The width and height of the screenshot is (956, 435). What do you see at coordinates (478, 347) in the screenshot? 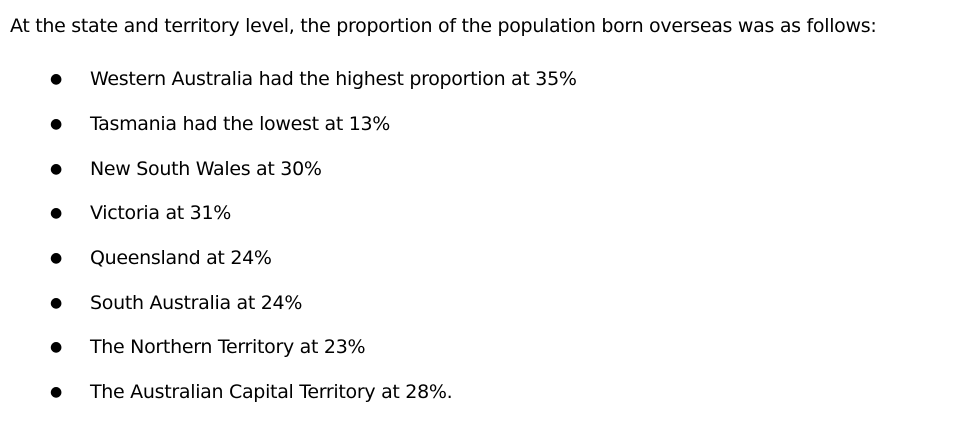
I see `list-item: ● The Northern Territory at 23%` at bounding box center [478, 347].